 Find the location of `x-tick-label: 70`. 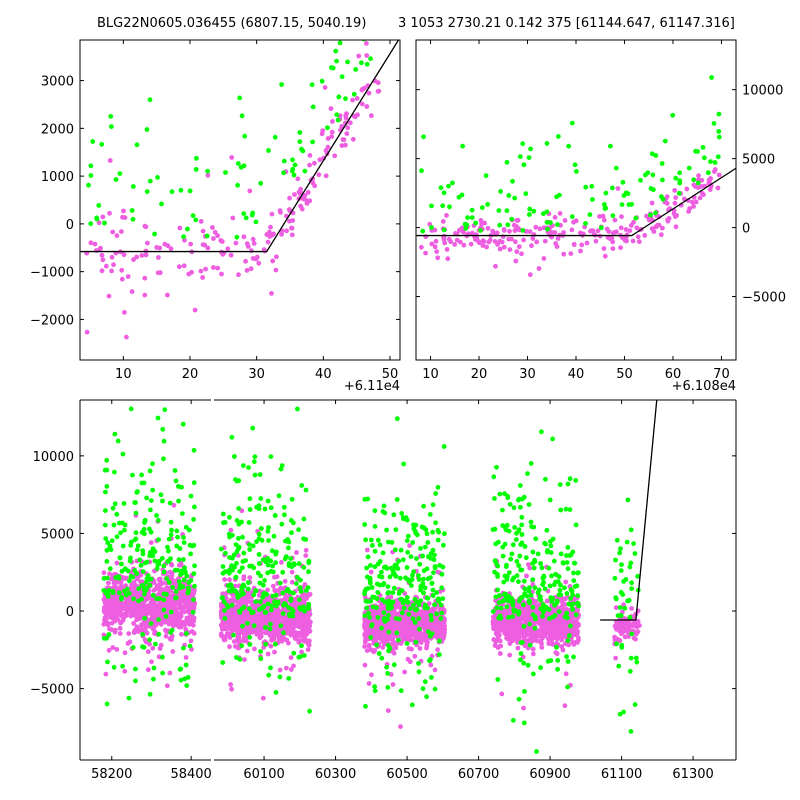

x-tick-label: 70 is located at coordinates (721, 374).